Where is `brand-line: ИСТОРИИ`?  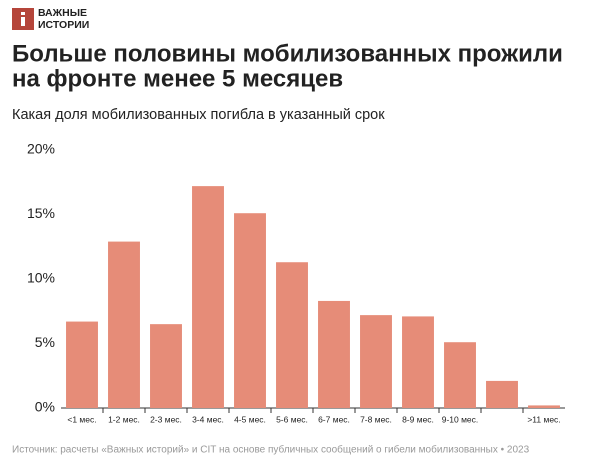
brand-line: ИСТОРИИ is located at coordinates (63, 25).